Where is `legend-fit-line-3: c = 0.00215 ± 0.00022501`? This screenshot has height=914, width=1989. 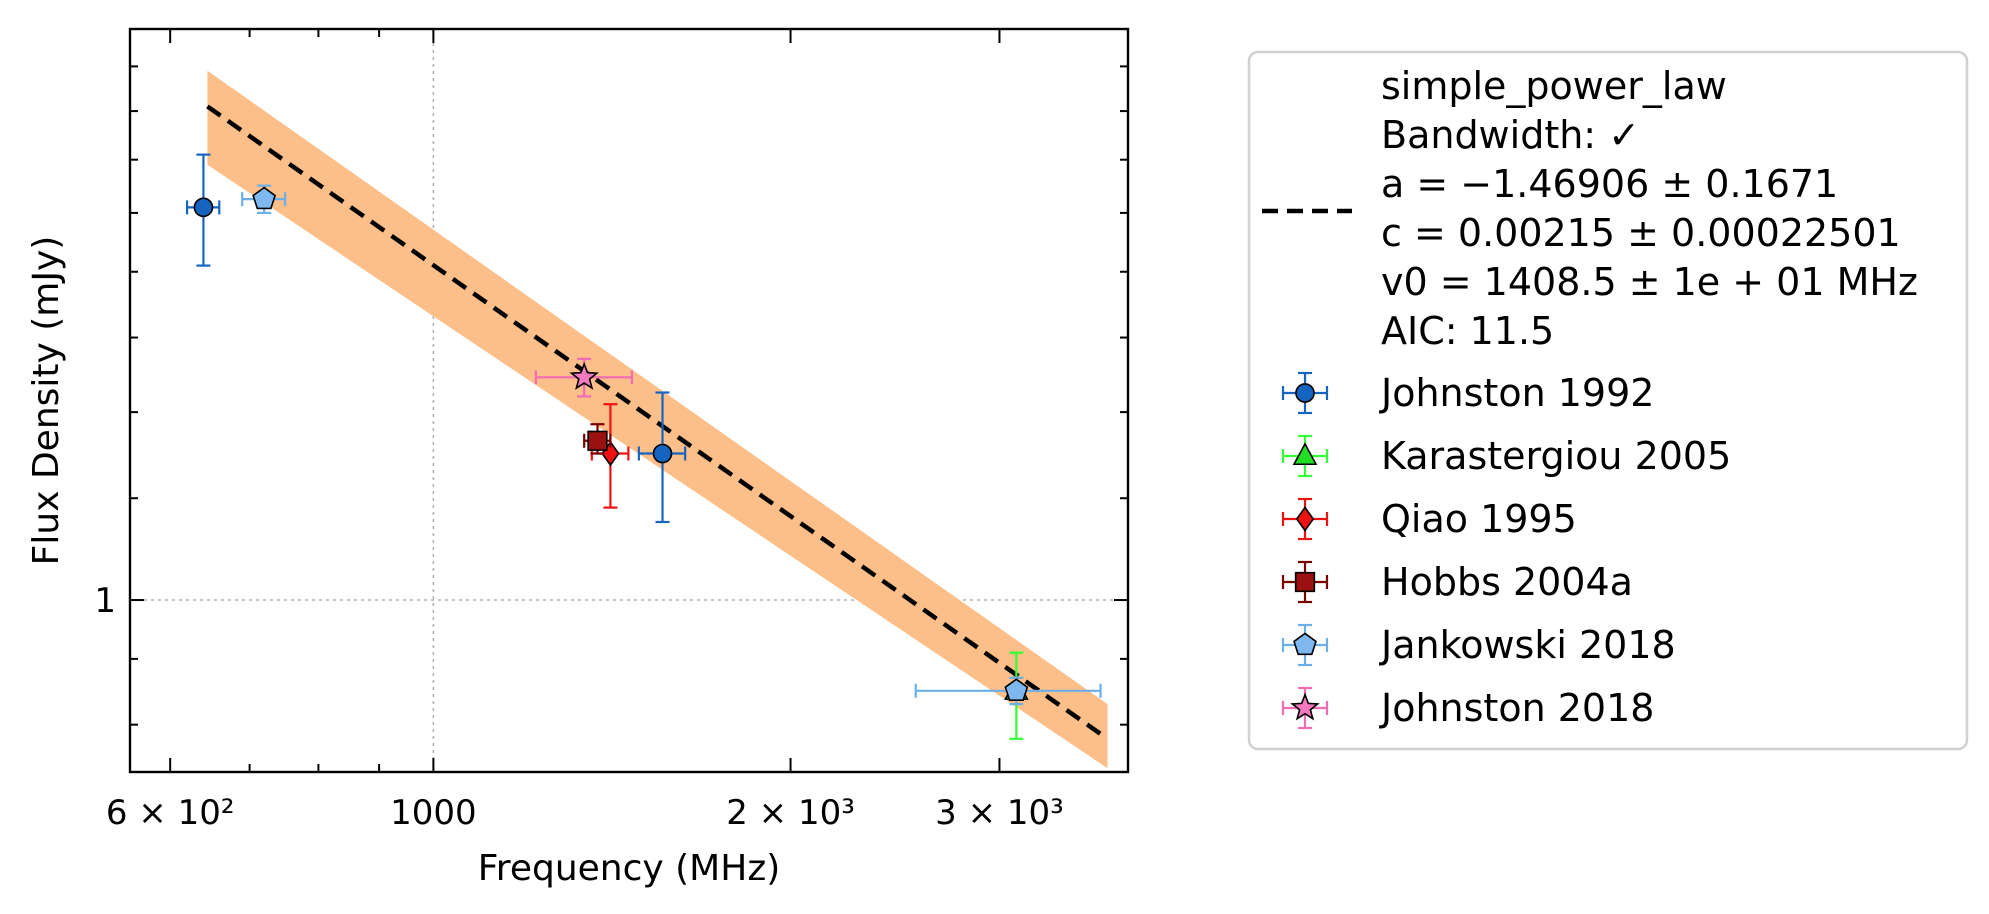 legend-fit-line-3: c = 0.00215 ± 0.00022501 is located at coordinates (1641, 233).